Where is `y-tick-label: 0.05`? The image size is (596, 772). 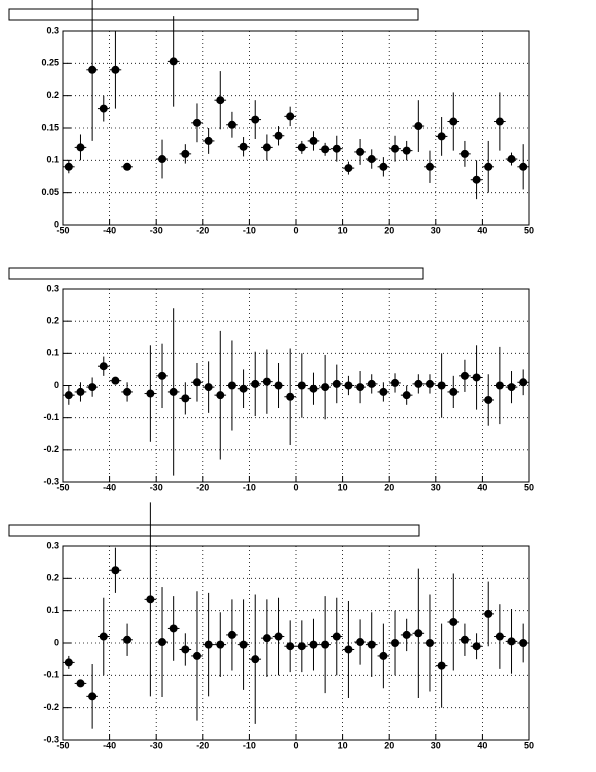 y-tick-label: 0.05 is located at coordinates (50, 192).